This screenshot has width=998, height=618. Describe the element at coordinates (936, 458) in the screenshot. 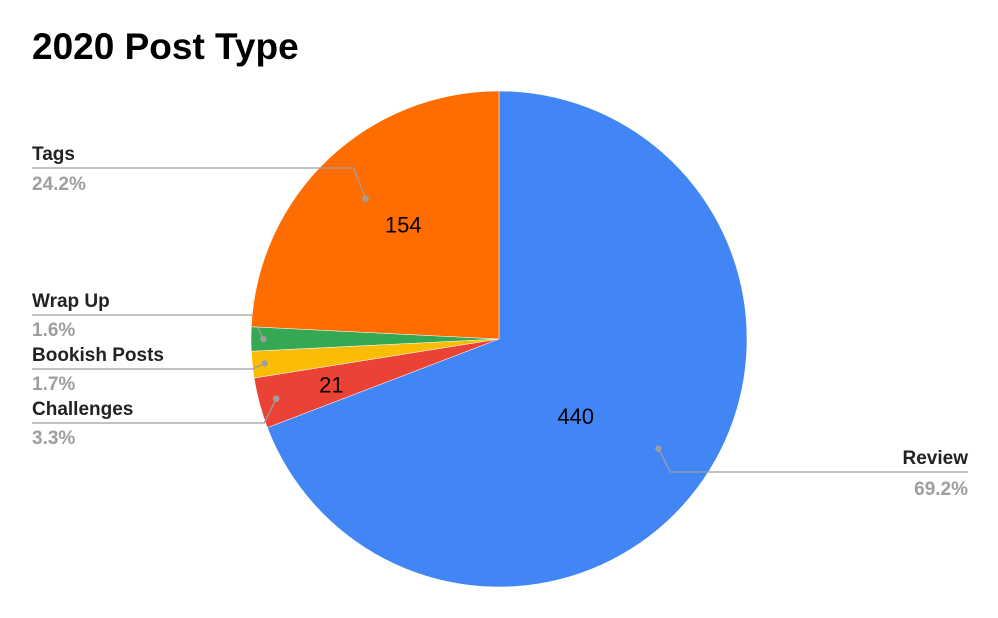

I see `slice-label-review: Review` at that location.